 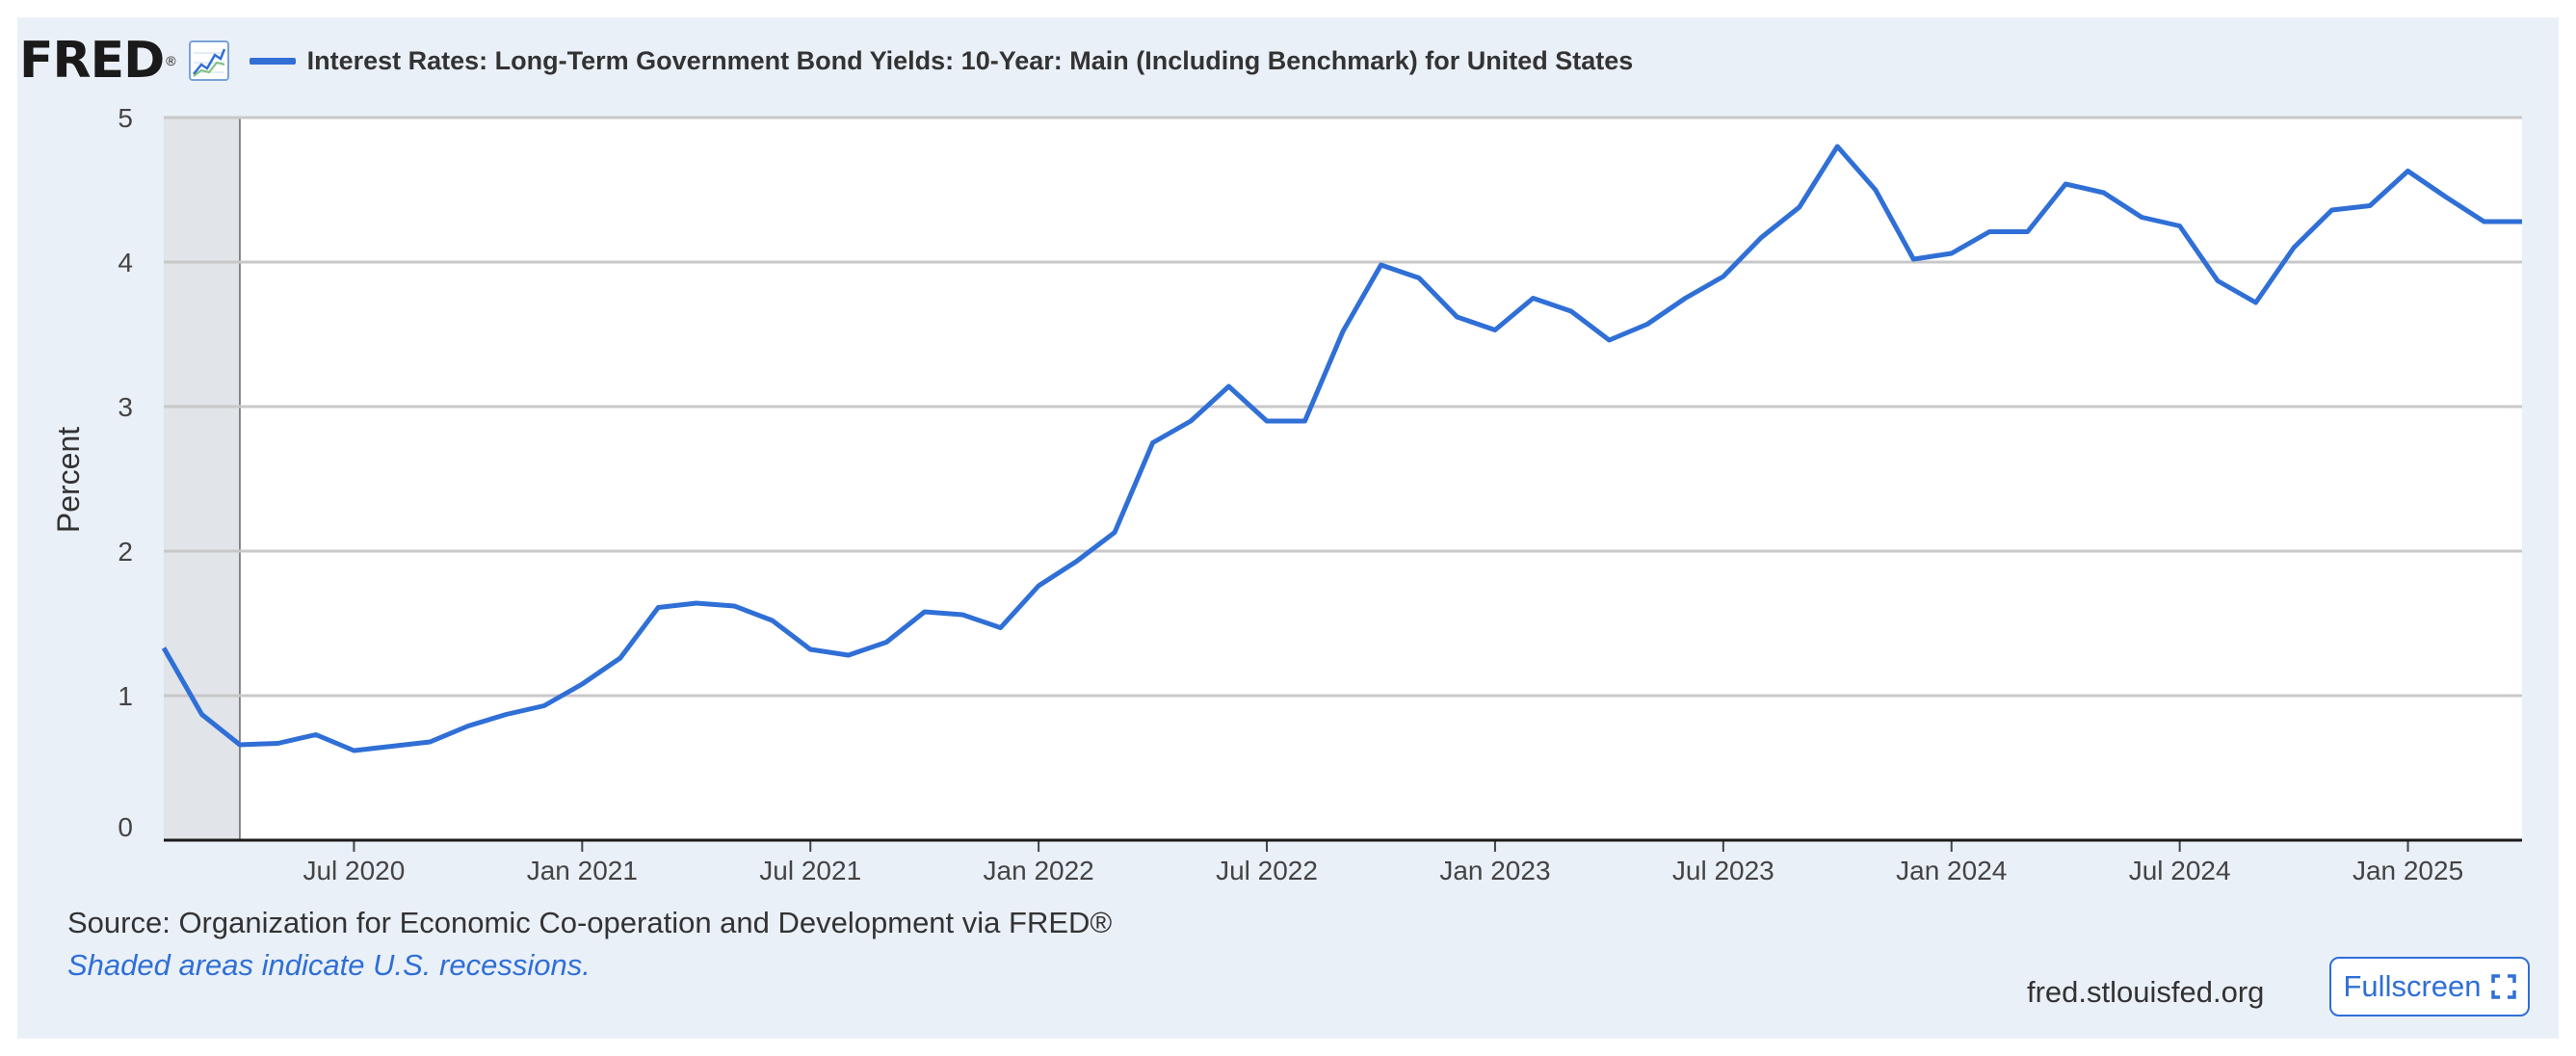 What do you see at coordinates (582, 871) in the screenshot?
I see `x-tick-label: Jan 2021` at bounding box center [582, 871].